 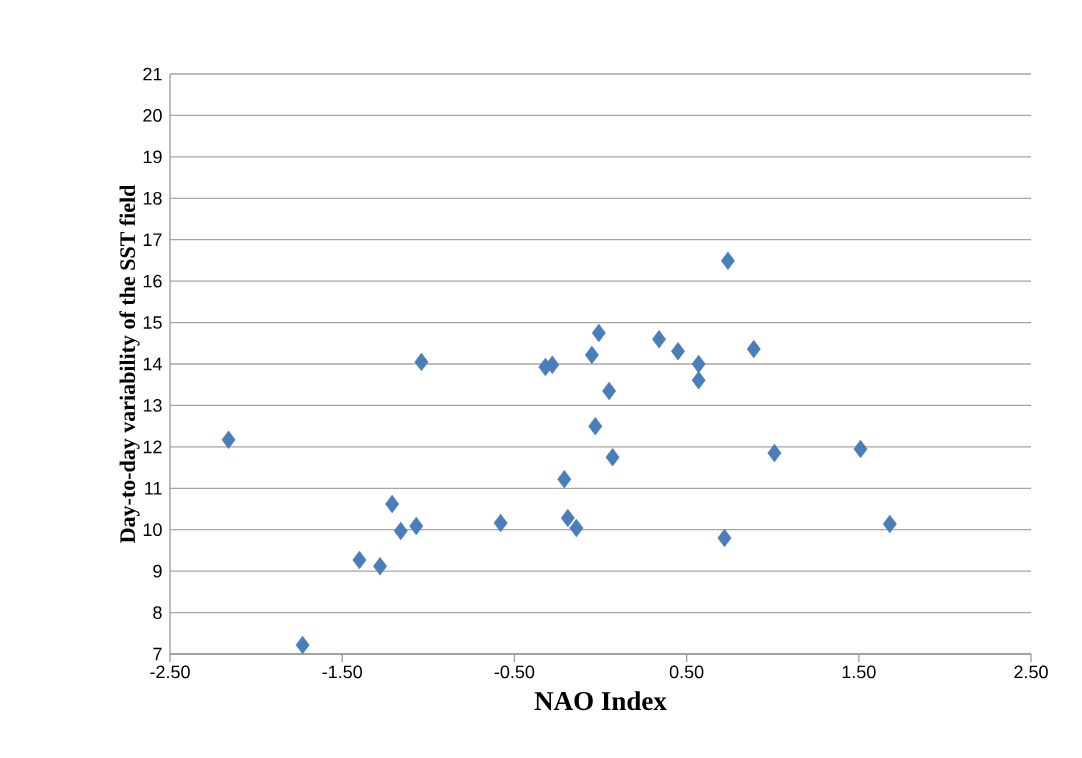 I want to click on y-tick-label: 10, so click(x=152, y=530).